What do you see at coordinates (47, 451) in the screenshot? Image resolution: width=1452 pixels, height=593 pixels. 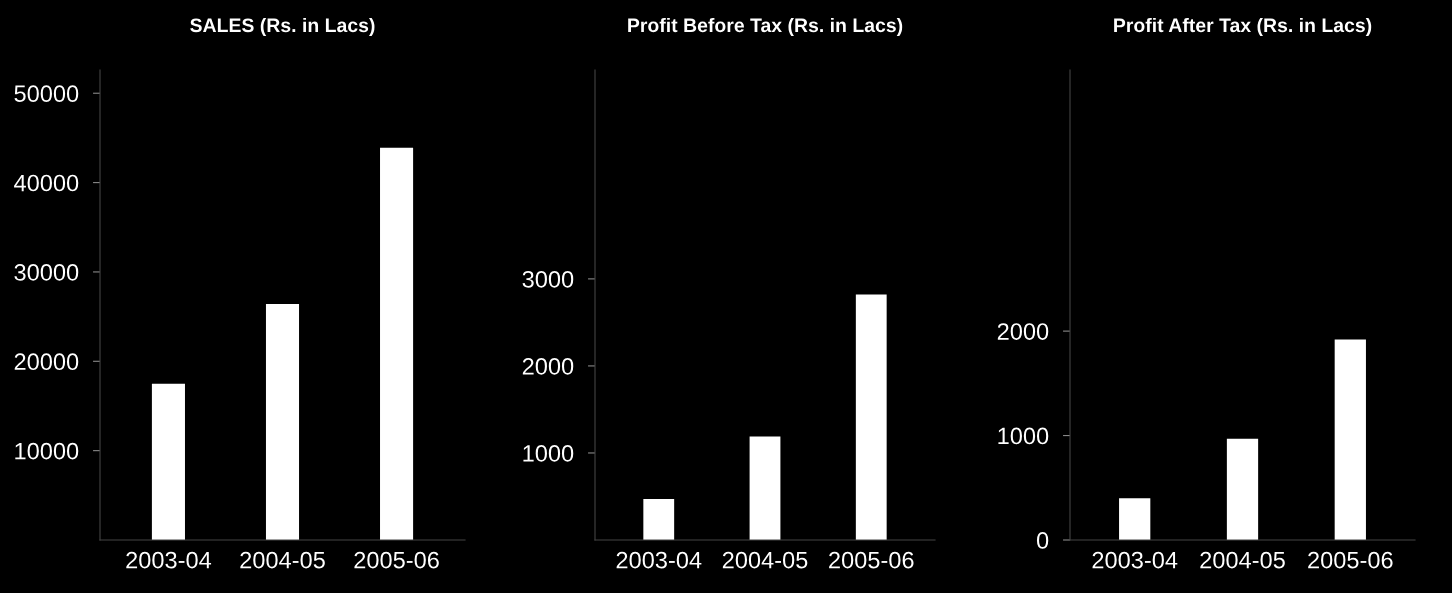 I see `y-tick-label: 10000` at bounding box center [47, 451].